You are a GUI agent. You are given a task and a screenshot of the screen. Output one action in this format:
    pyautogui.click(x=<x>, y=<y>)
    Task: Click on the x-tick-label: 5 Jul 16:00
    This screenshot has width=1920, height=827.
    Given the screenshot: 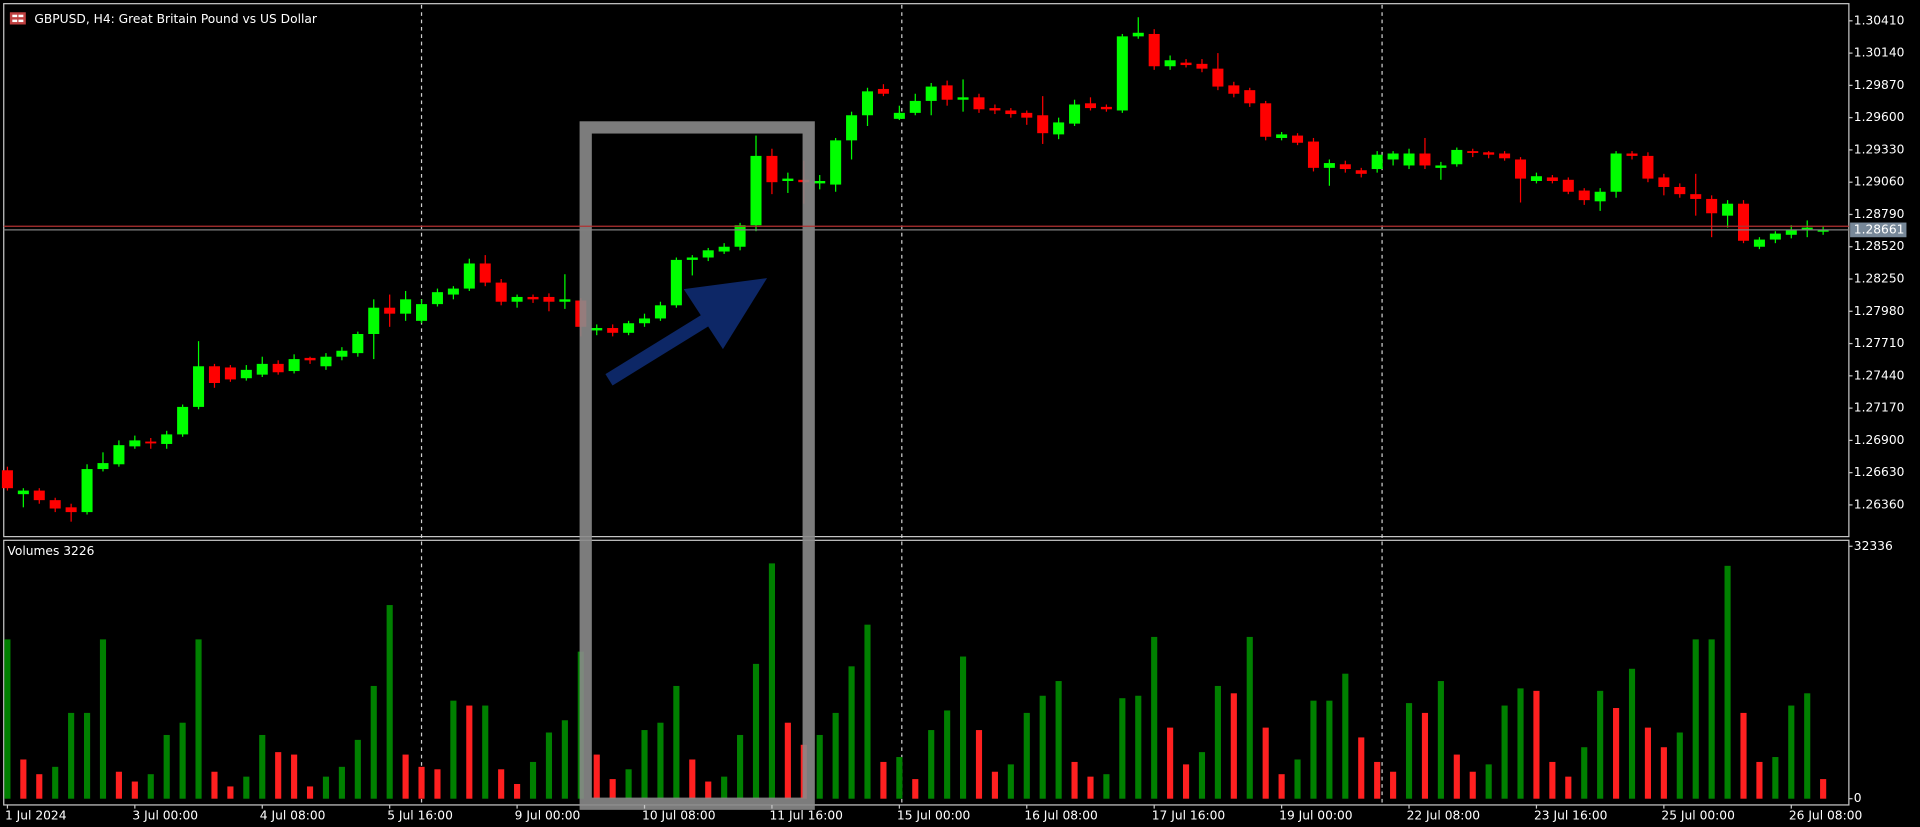 What is the action you would take?
    pyautogui.click(x=420, y=815)
    